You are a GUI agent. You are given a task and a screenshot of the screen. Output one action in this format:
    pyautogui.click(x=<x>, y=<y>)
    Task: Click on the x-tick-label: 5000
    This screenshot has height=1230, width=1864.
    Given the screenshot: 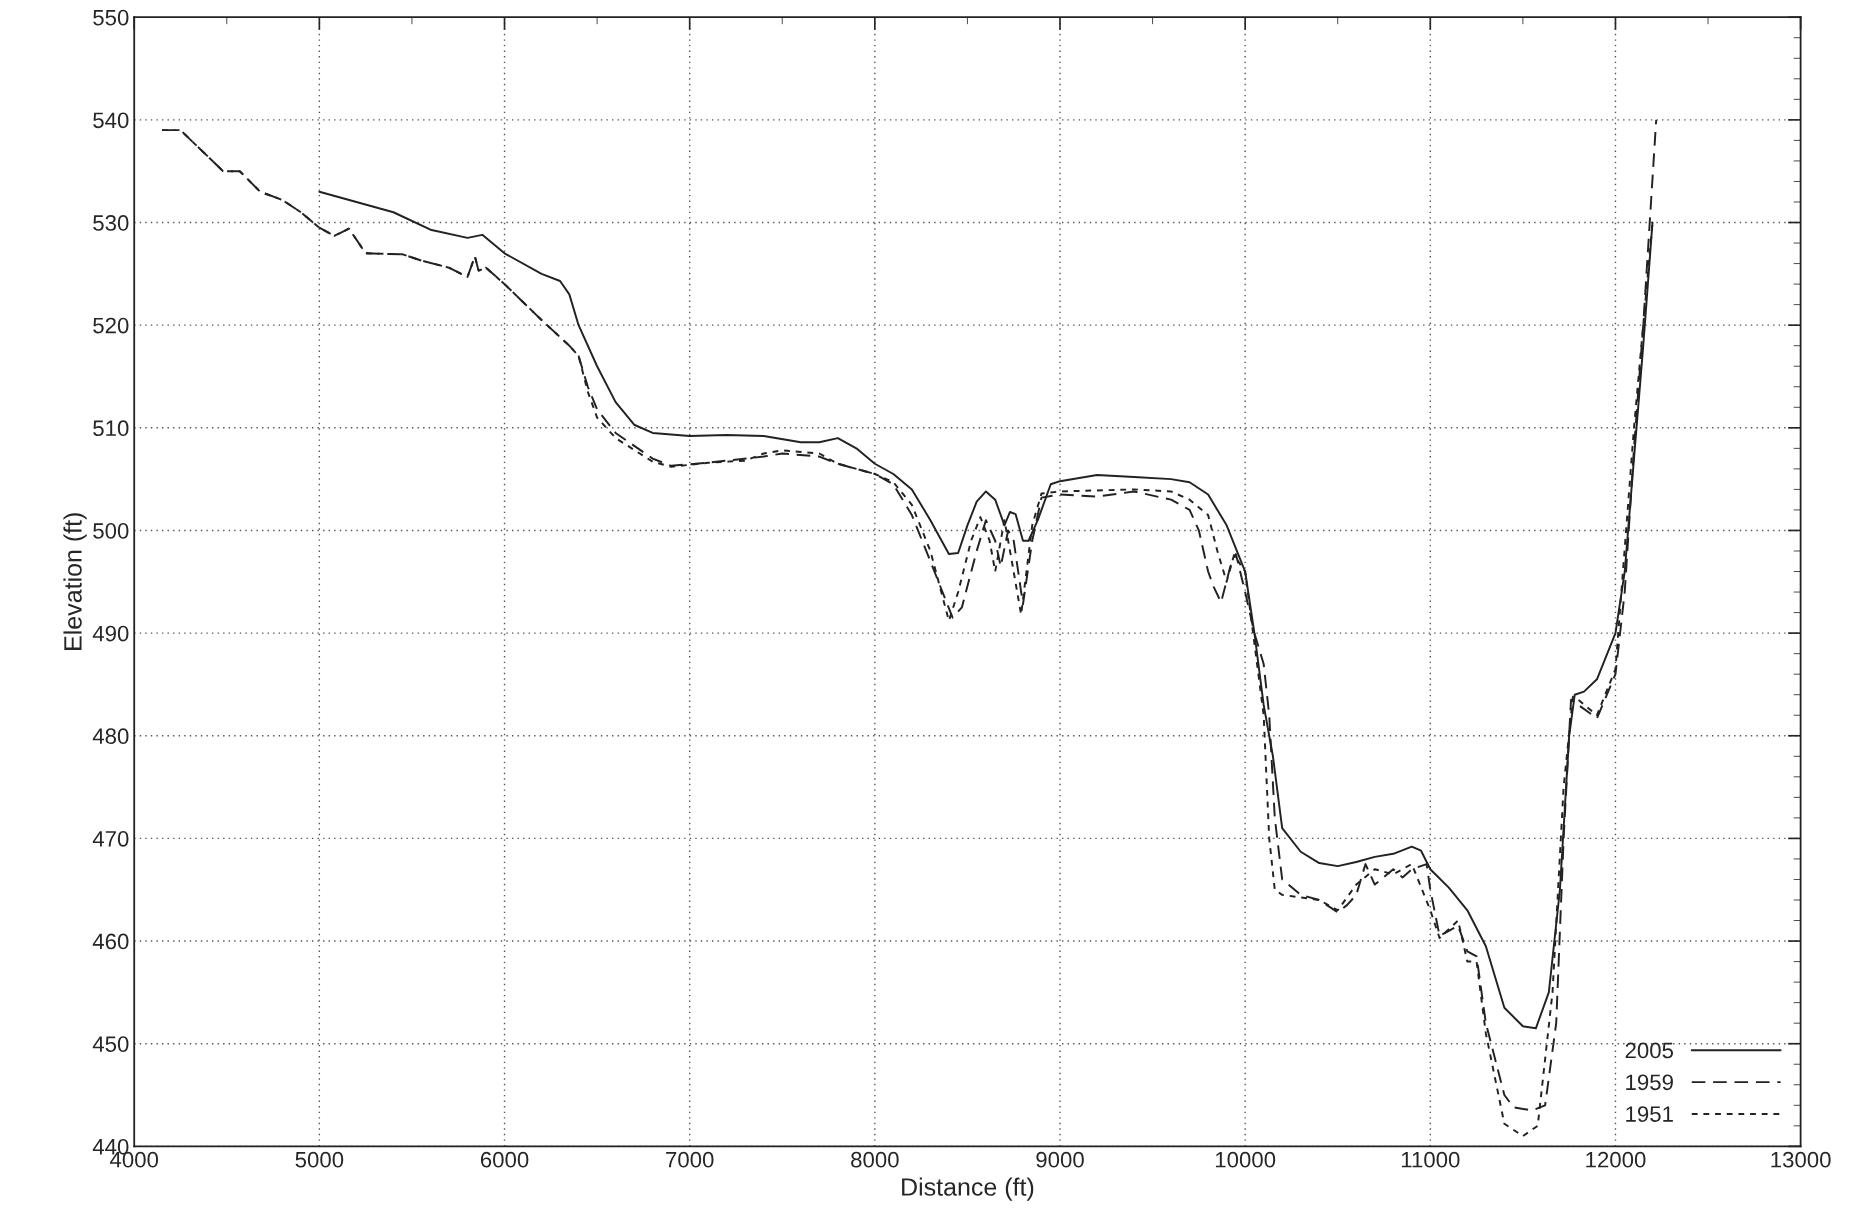 What is the action you would take?
    pyautogui.click(x=319, y=1159)
    